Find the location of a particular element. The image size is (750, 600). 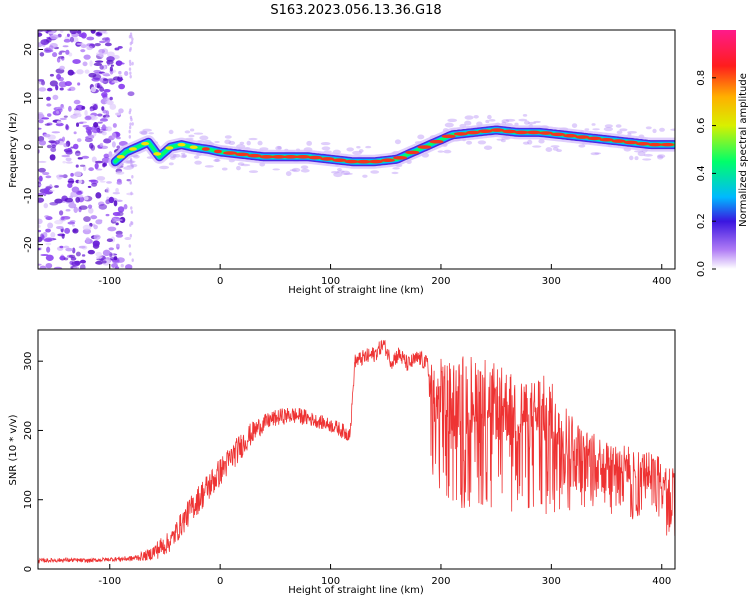

bottom-y-axis-label: SNR (10 * v/v) is located at coordinates (13, 449).